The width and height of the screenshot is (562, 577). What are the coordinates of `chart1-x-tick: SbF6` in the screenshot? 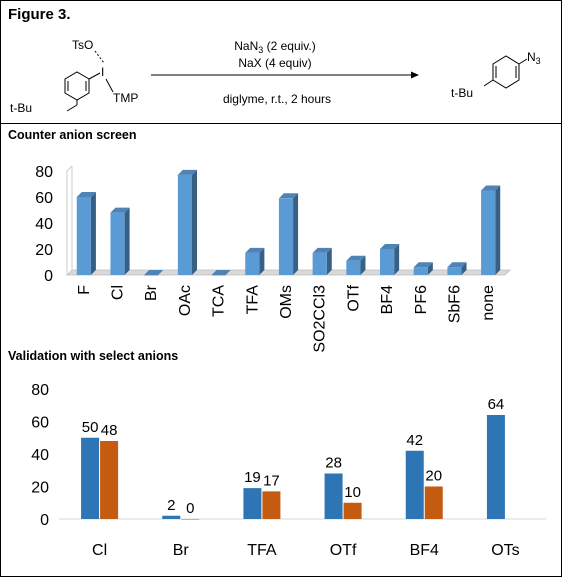 It's located at (454, 304).